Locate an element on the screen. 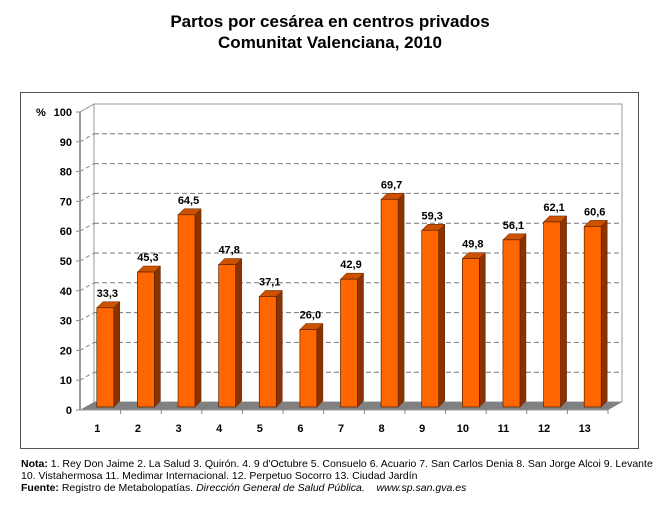  y-tick-label: 70 is located at coordinates (66, 202).